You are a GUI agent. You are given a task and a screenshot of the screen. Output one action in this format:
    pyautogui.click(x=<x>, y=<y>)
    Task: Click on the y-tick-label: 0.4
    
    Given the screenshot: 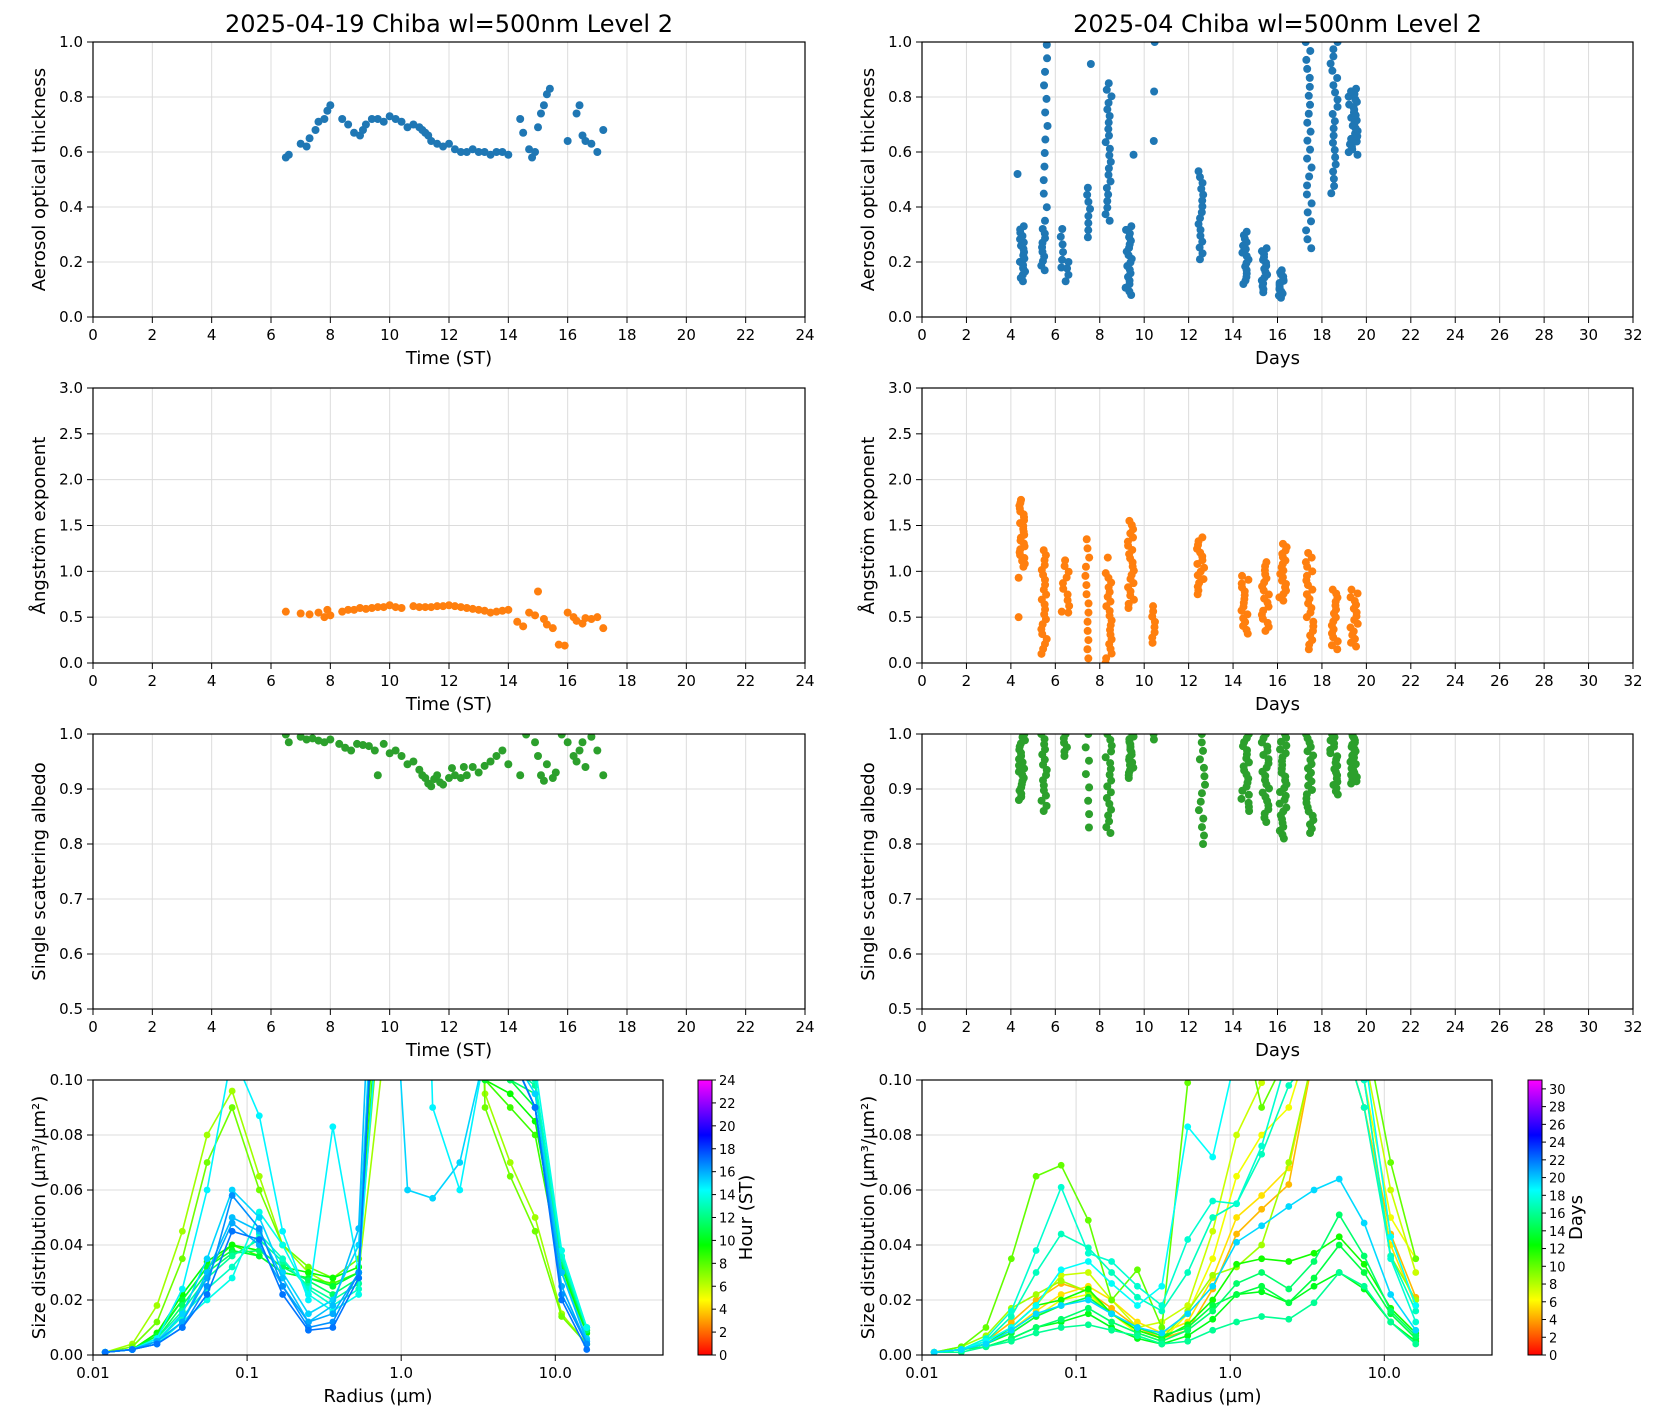 What is the action you would take?
    pyautogui.click(x=71, y=207)
    